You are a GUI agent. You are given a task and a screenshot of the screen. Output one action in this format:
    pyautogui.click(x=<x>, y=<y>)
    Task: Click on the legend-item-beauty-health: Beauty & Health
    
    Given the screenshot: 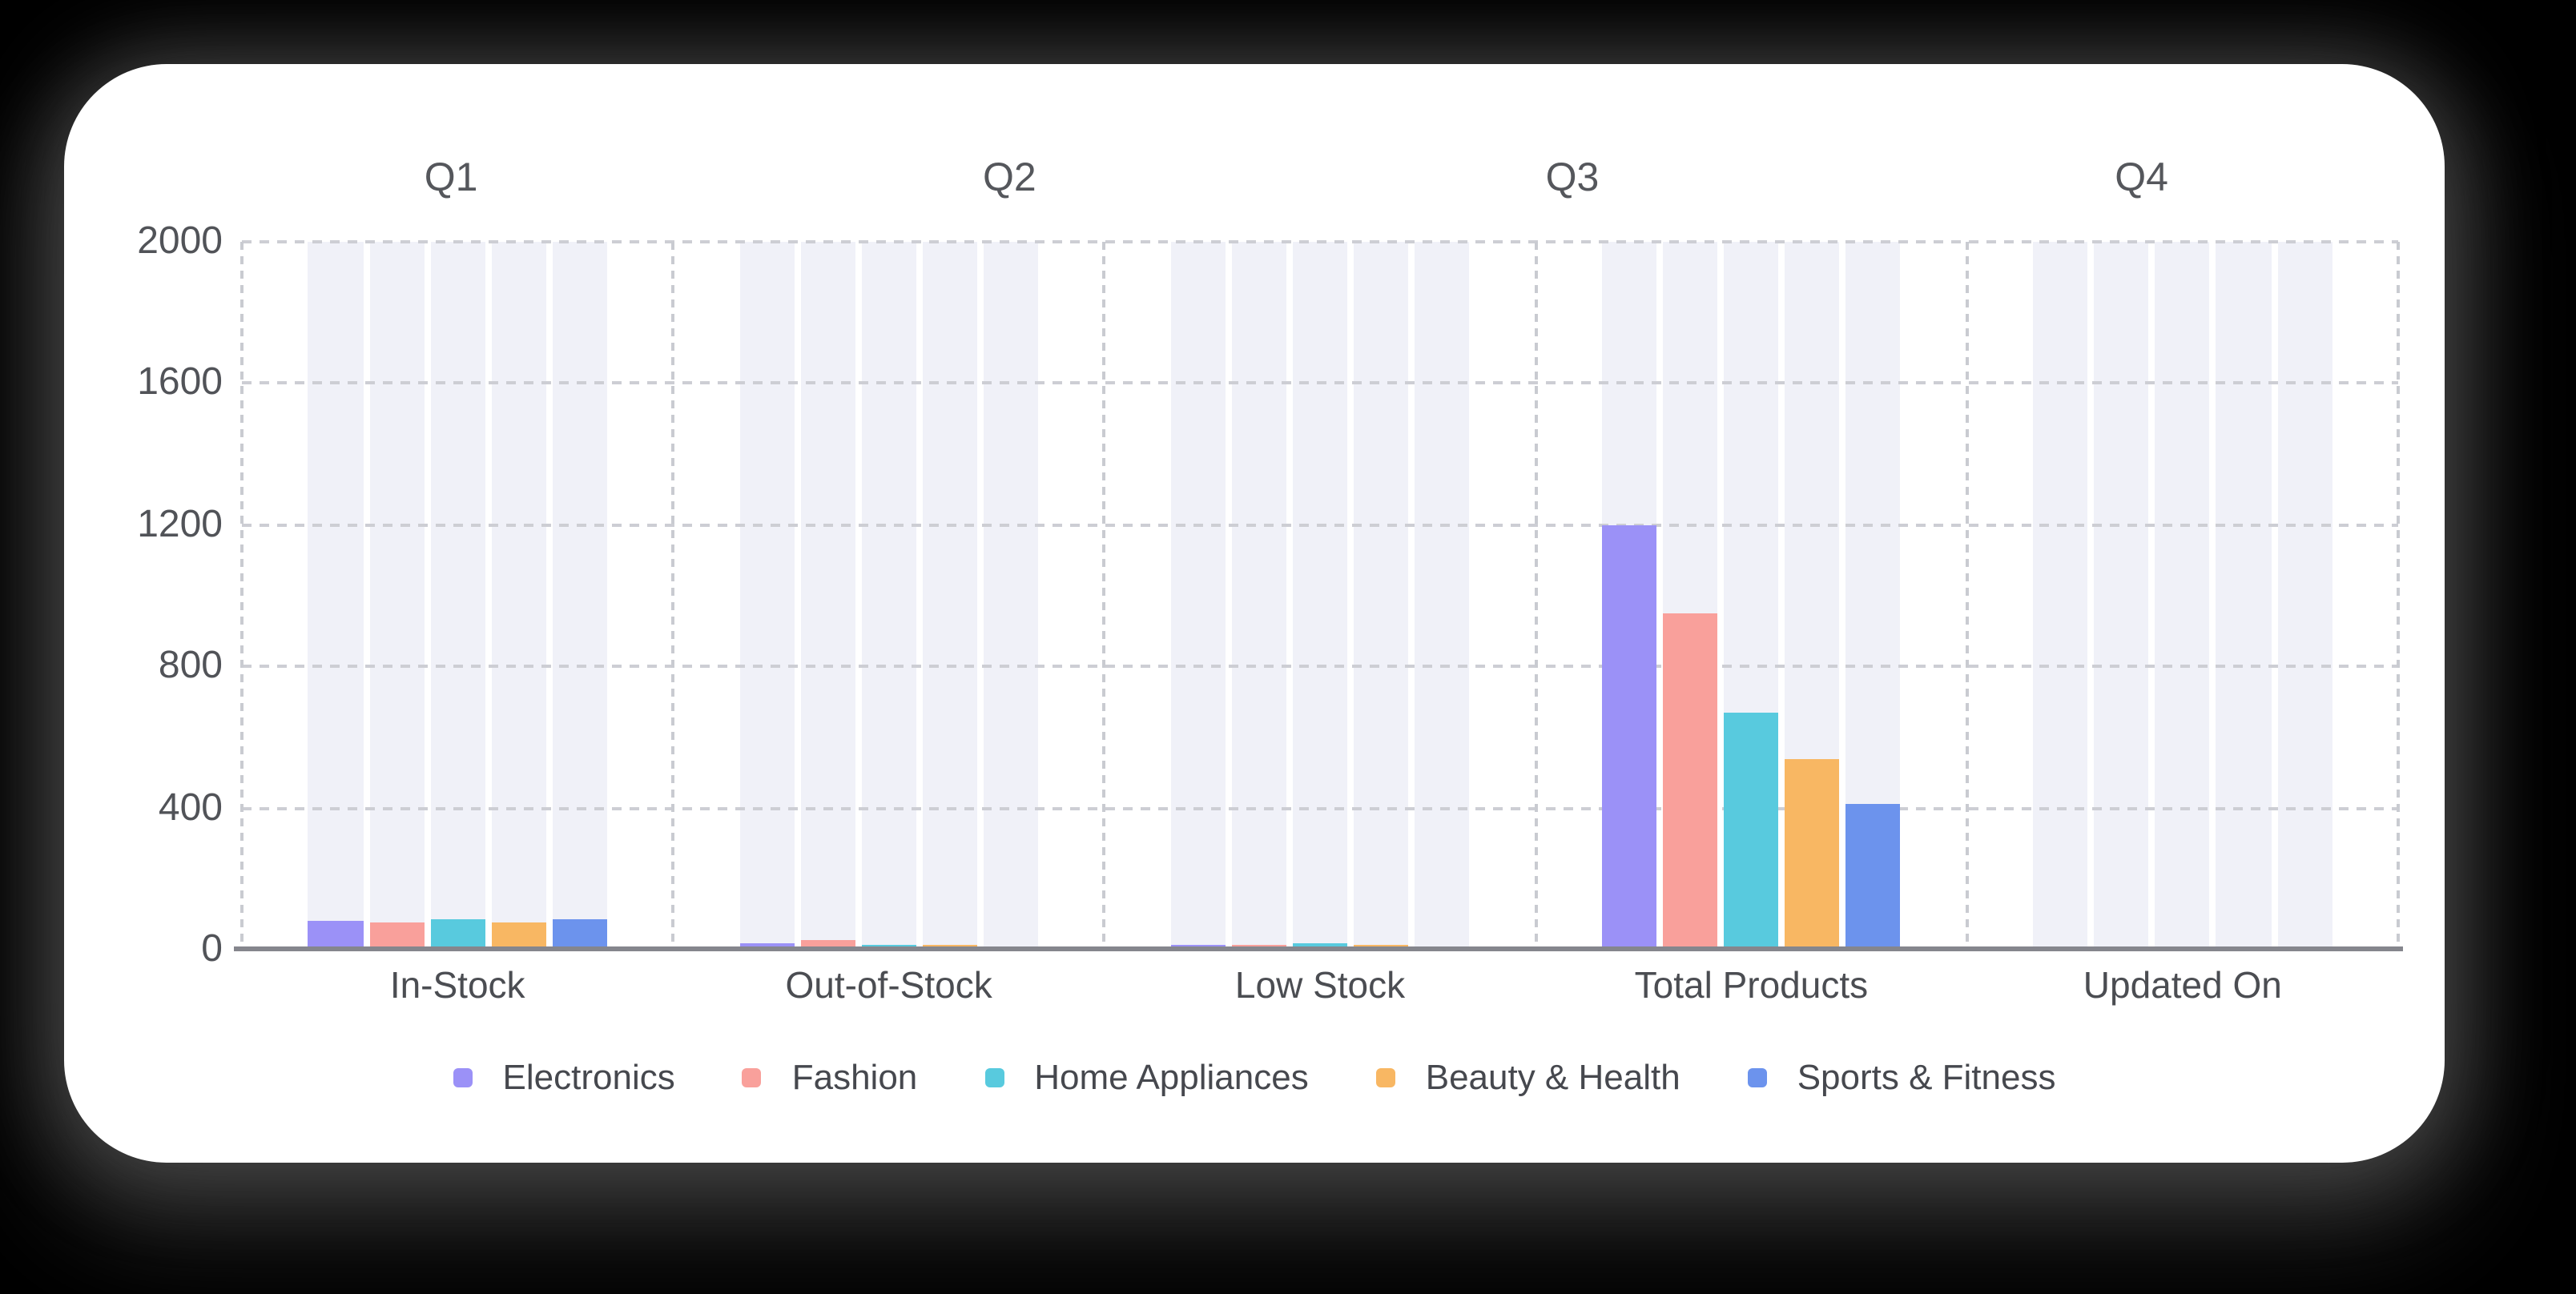 What is the action you would take?
    pyautogui.click(x=1527, y=1077)
    